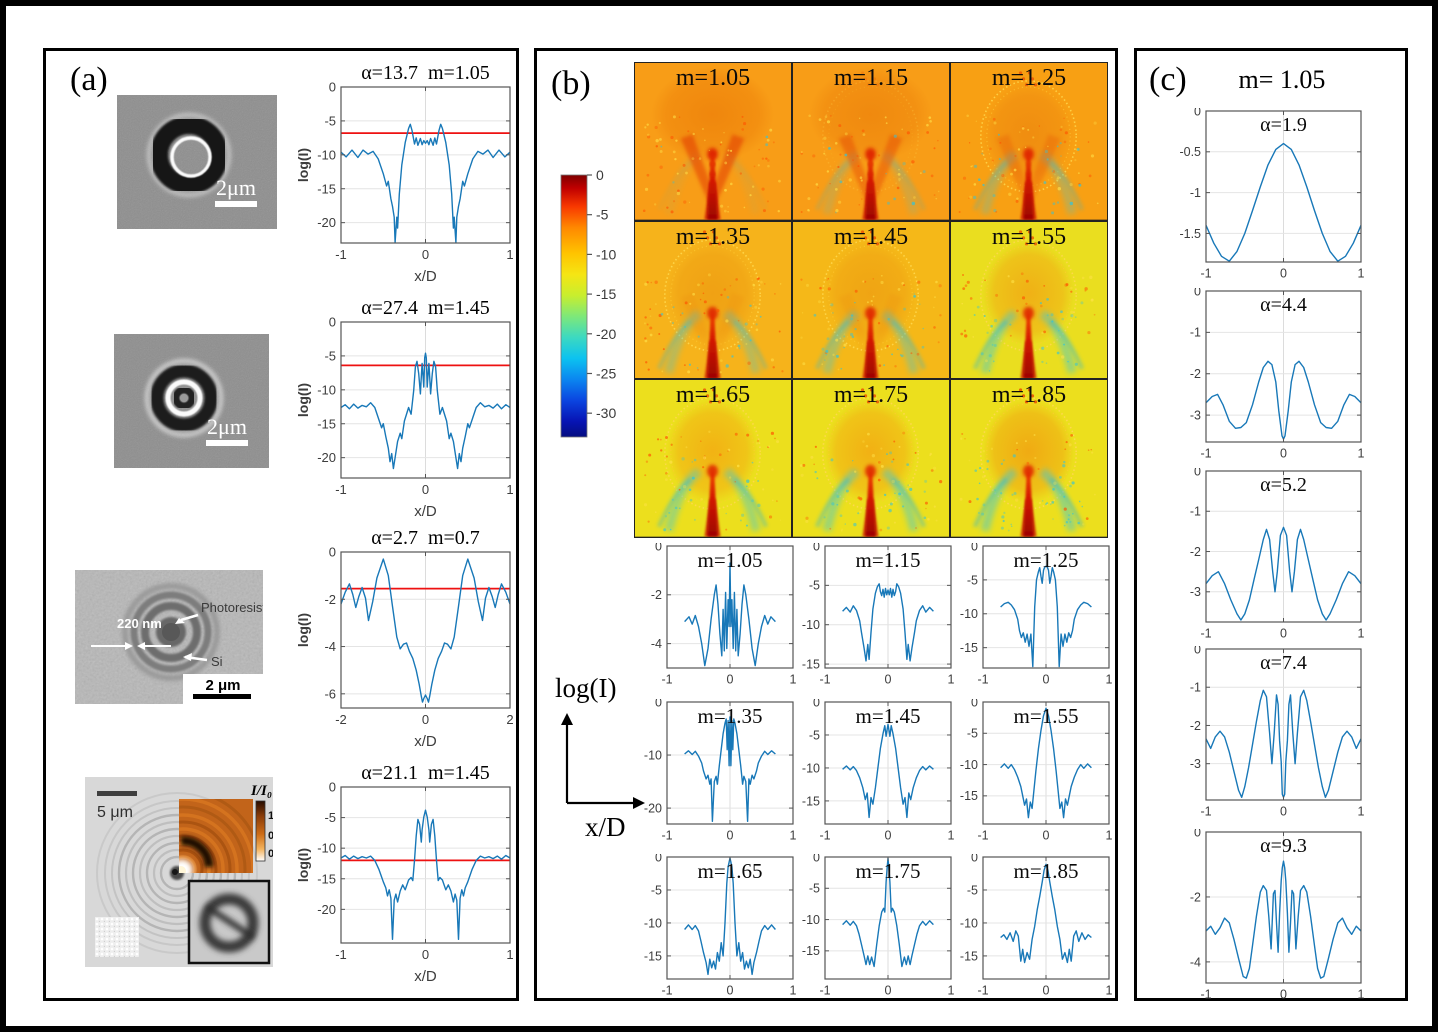 Image resolution: width=1438 pixels, height=1032 pixels. Describe the element at coordinates (1168, 79) in the screenshot. I see `panel-c-label: (c)` at that location.